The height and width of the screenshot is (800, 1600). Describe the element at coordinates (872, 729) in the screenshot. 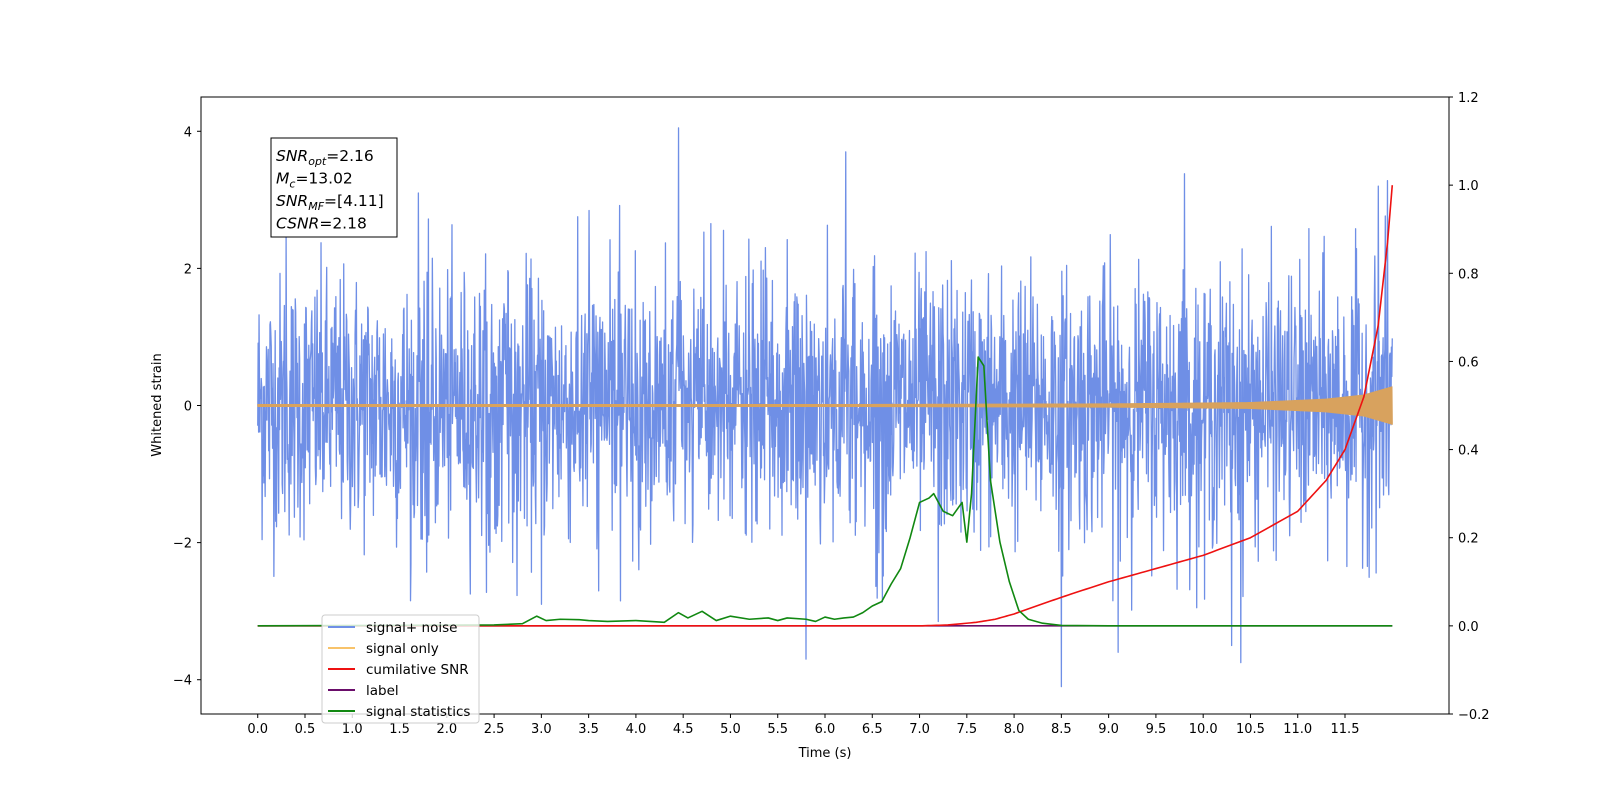

I see `x-tick-label: 6.5` at that location.